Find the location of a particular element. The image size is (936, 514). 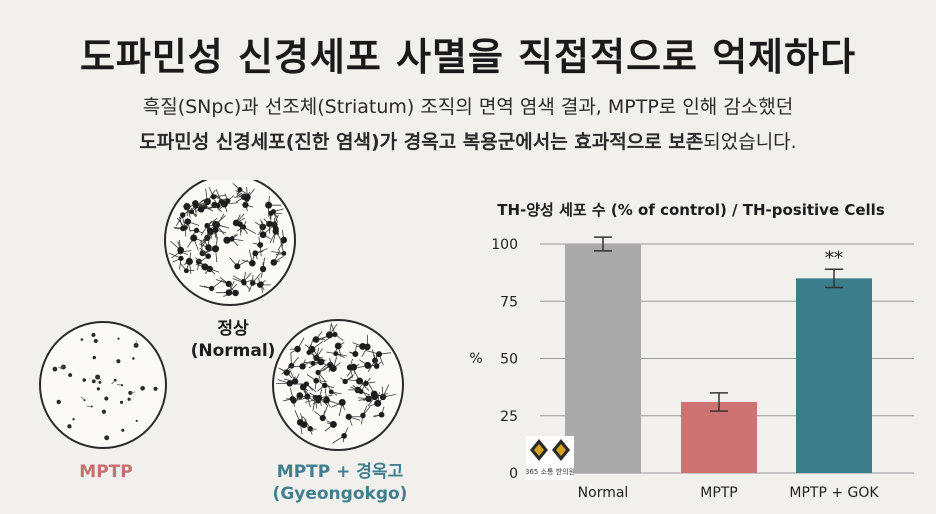

normal-label-ko: 정상 is located at coordinates (233, 329).